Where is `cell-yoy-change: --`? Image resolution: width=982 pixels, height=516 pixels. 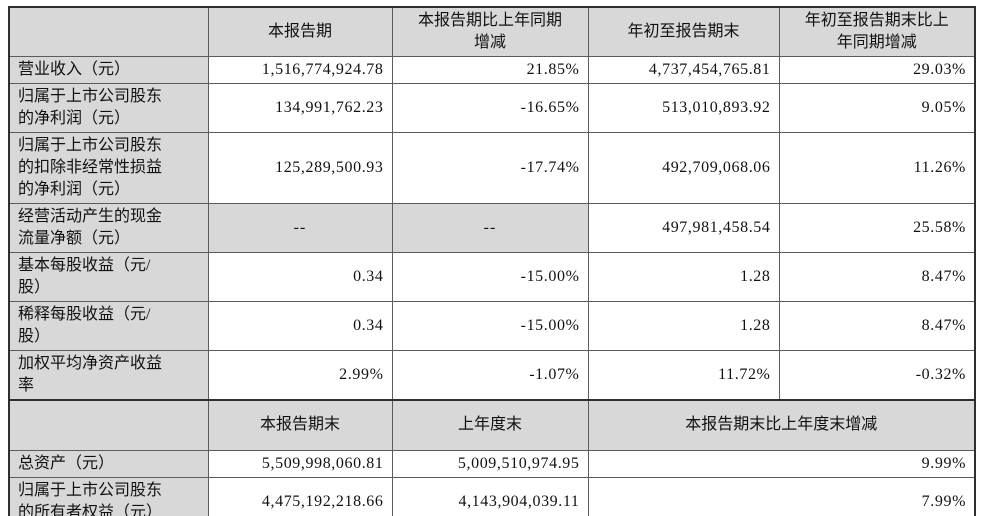
cell-yoy-change: -- is located at coordinates (490, 228).